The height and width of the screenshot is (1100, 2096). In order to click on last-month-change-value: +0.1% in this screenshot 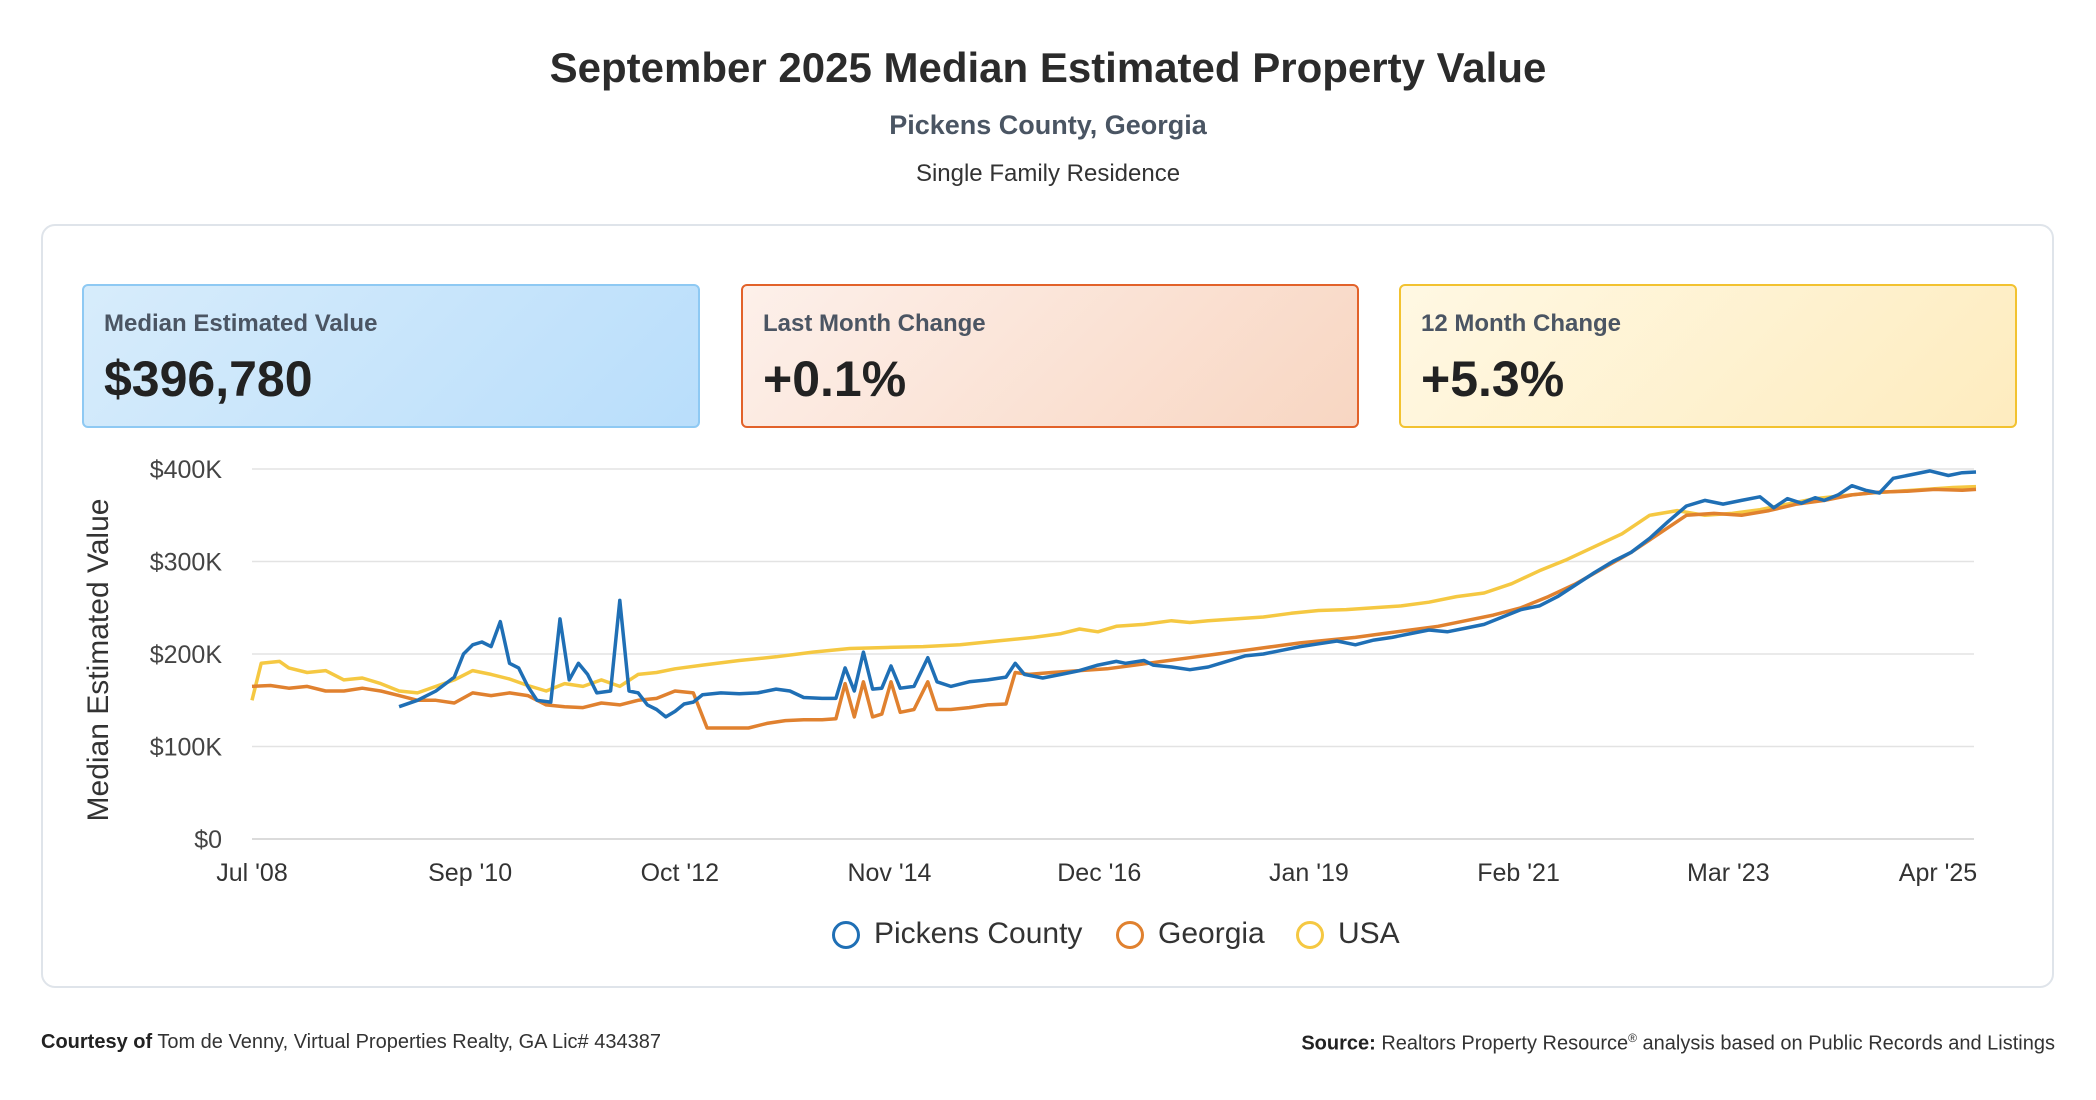, I will do `click(835, 379)`.